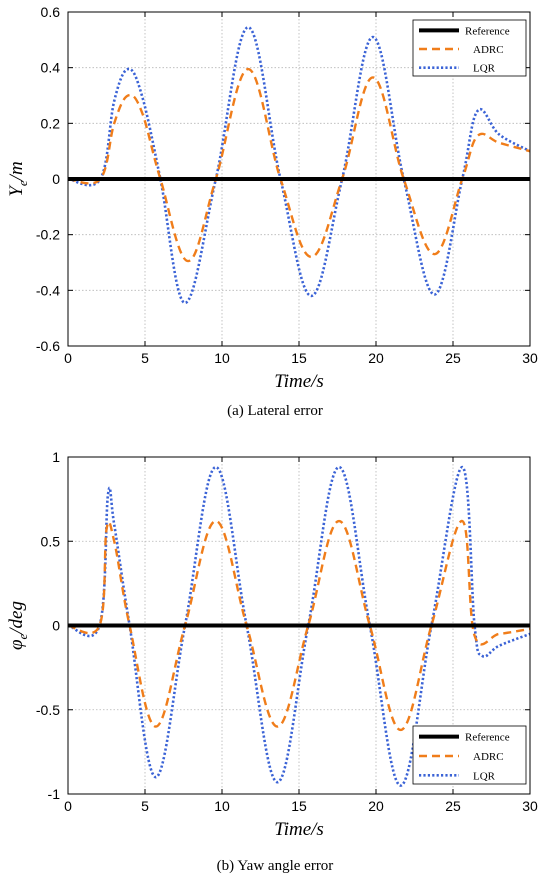  I want to click on y-tick-label: -0.6, so click(48, 346).